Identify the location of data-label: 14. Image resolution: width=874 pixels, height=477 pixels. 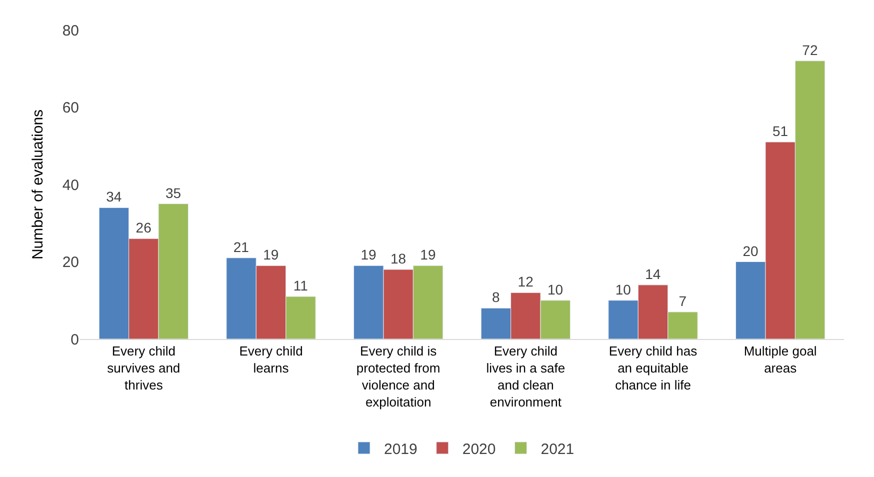
(653, 274).